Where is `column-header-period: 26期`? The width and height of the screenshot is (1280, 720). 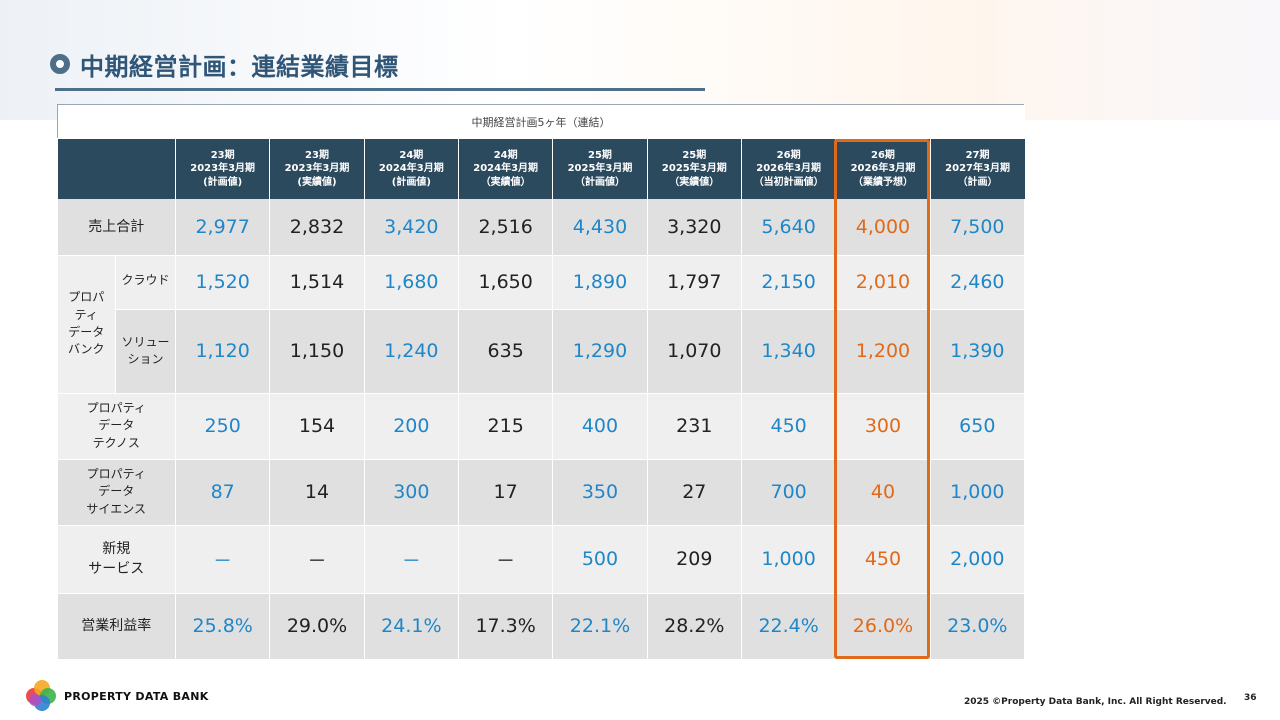
column-header-period: 26期 is located at coordinates (883, 155).